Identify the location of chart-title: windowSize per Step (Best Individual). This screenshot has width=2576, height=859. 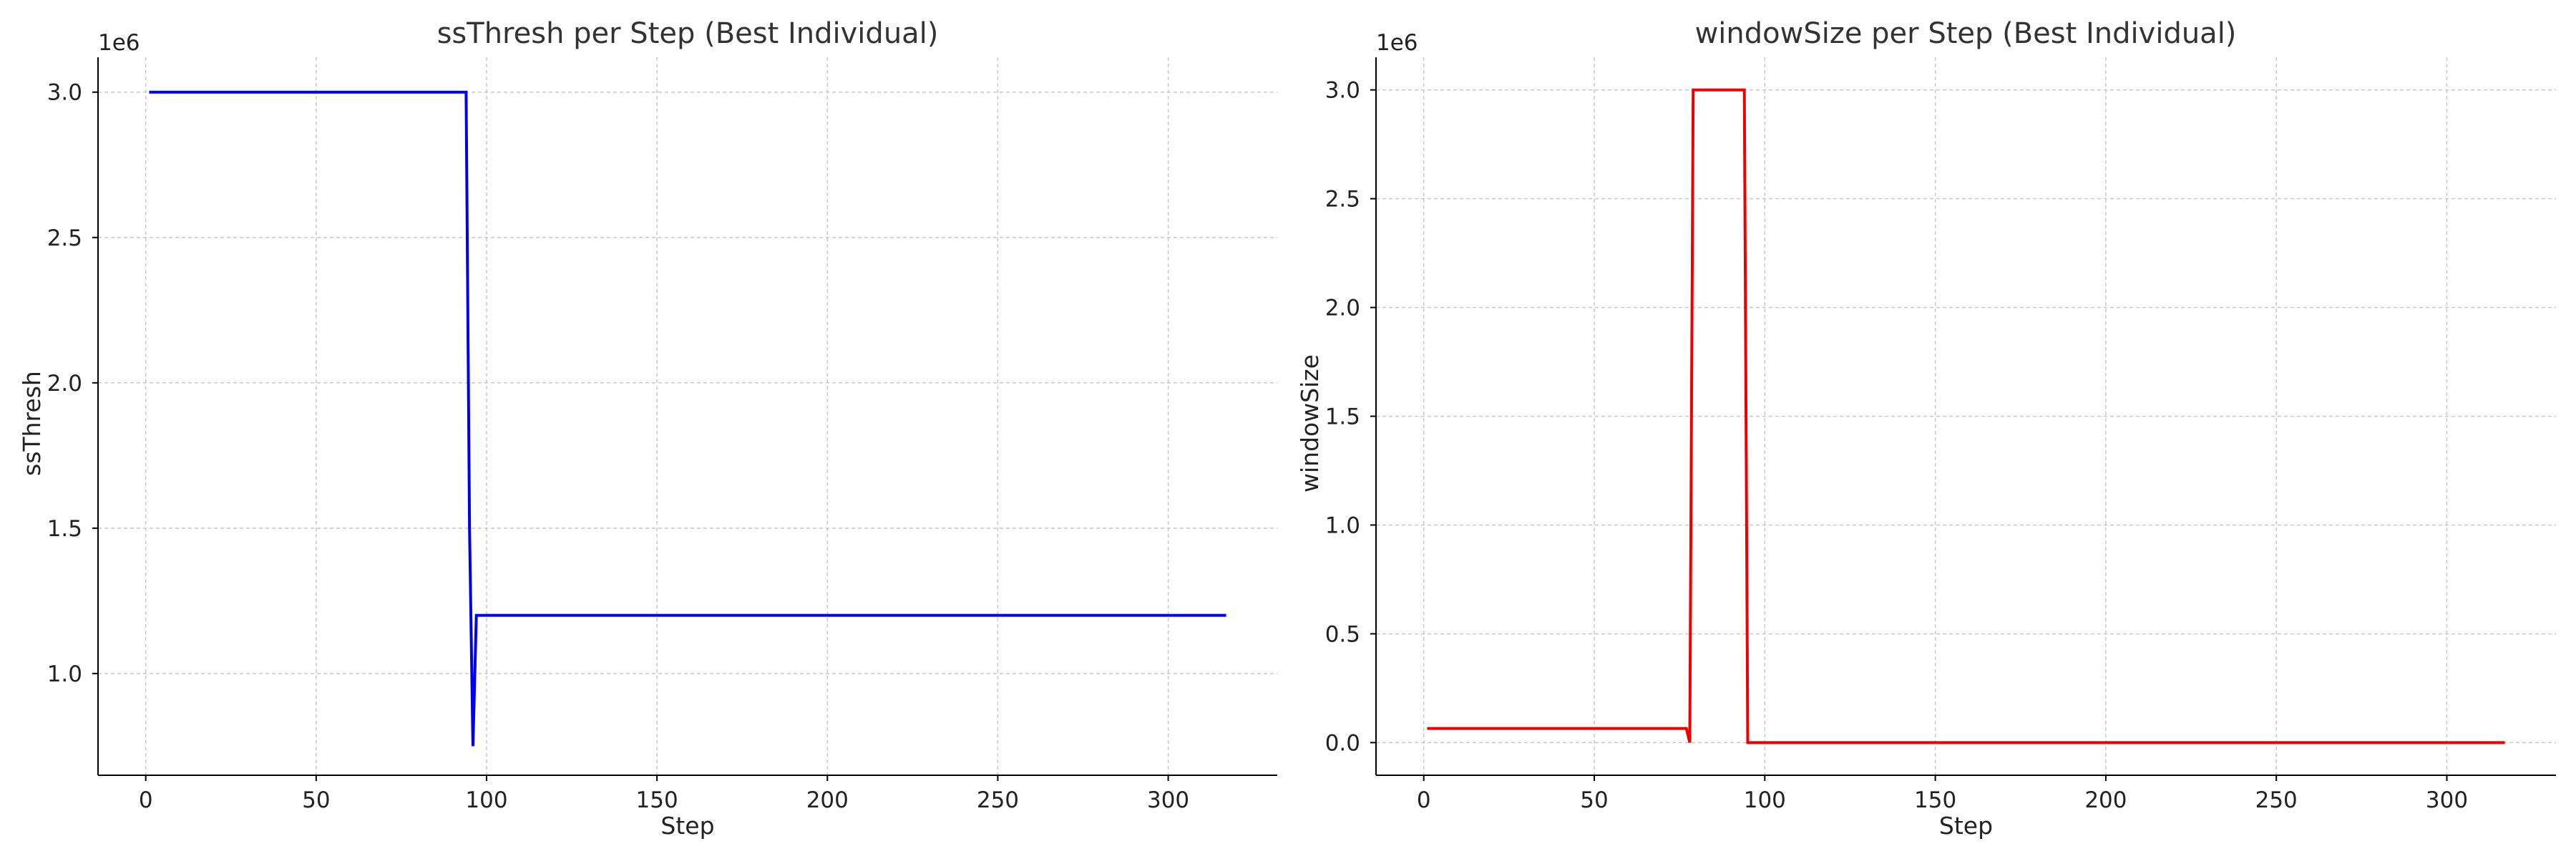
(1966, 33).